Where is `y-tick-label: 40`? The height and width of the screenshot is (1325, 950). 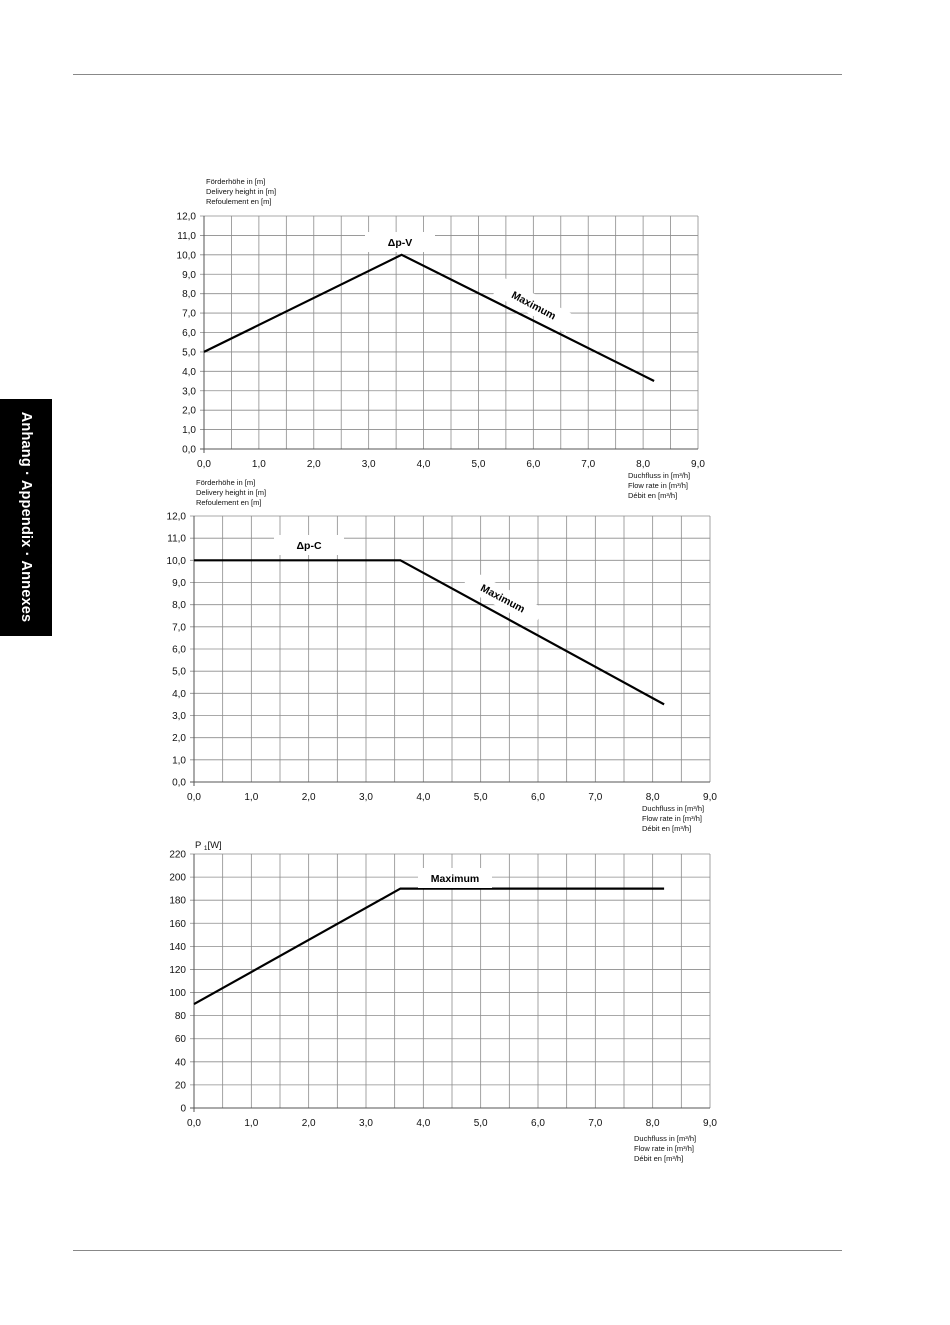 y-tick-label: 40 is located at coordinates (181, 1062).